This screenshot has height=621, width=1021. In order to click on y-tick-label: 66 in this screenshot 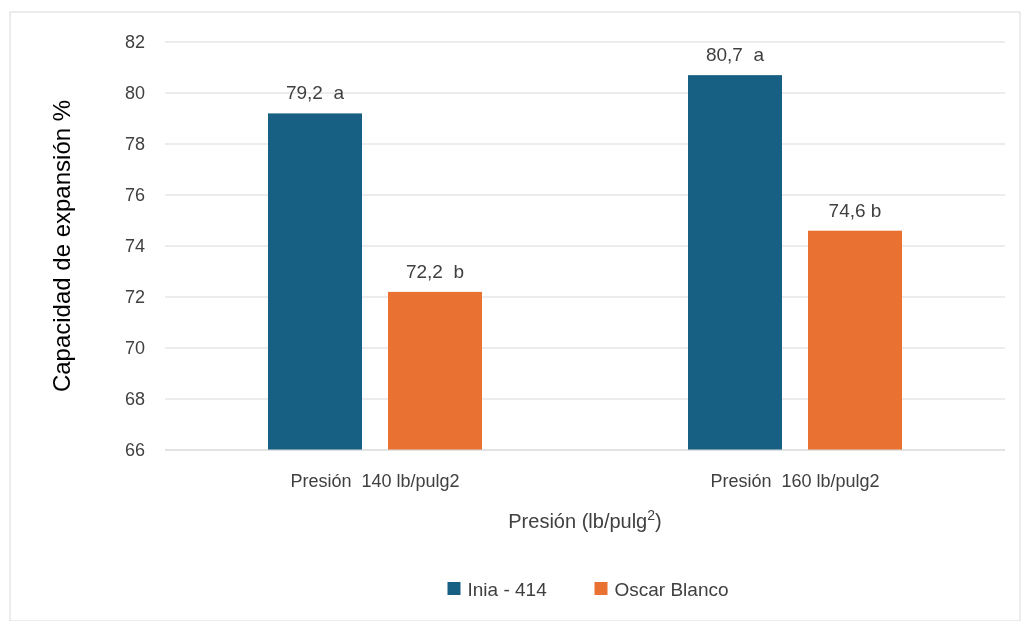, I will do `click(134, 450)`.